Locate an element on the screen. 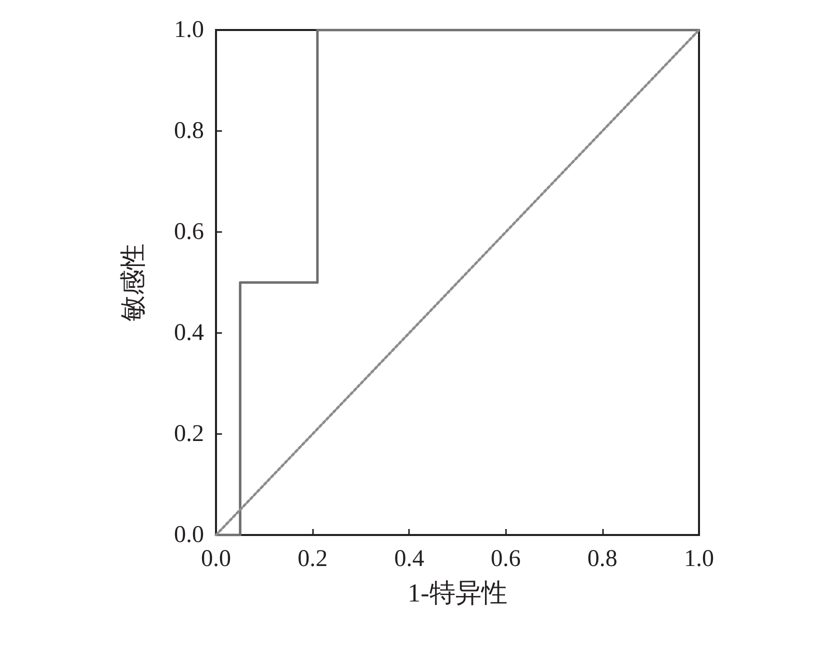  x-axis-title: 1-特异性 is located at coordinates (458, 593).